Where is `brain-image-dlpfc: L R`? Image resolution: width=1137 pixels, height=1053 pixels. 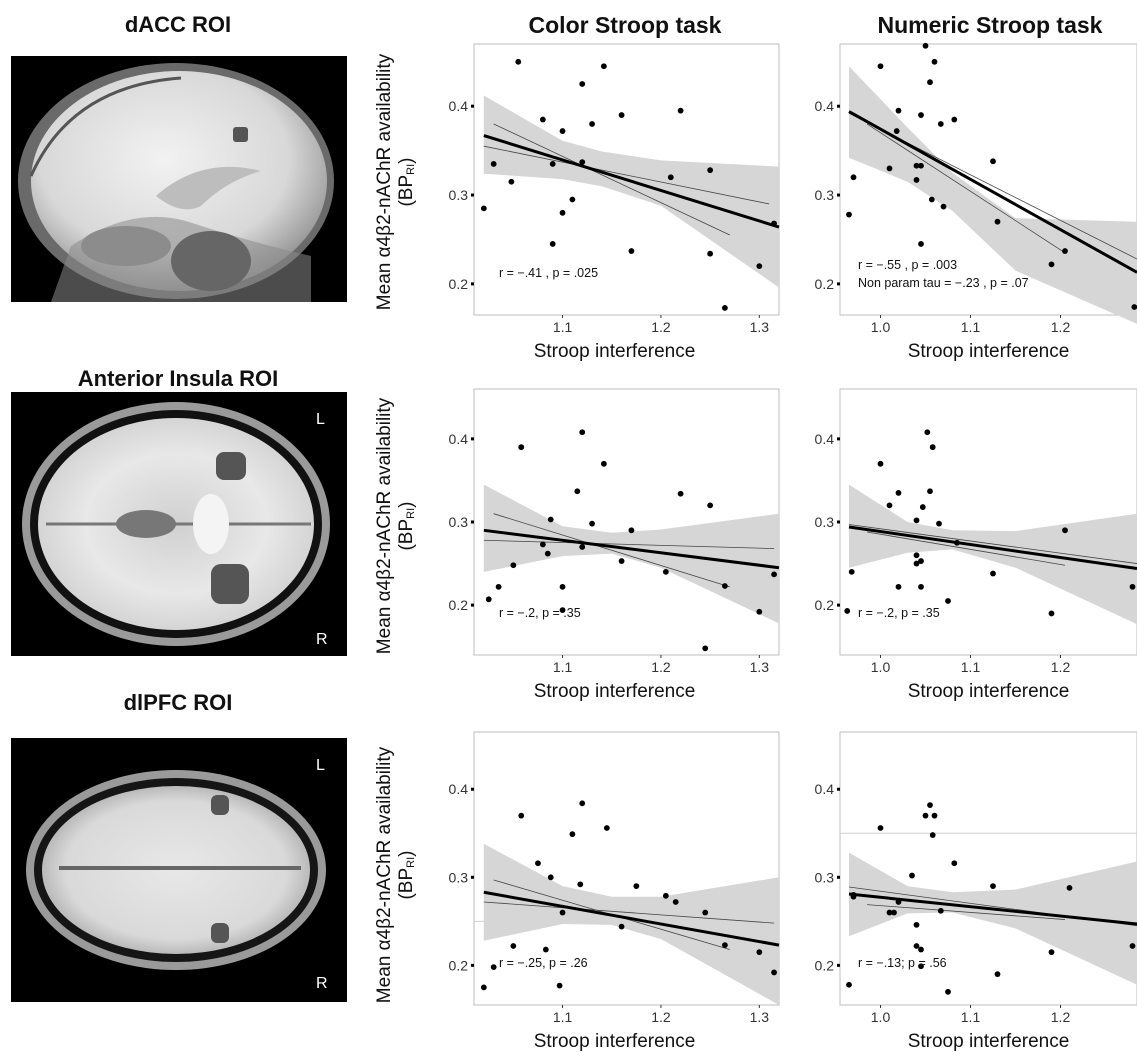
brain-image-dlpfc: L R is located at coordinates (179, 870).